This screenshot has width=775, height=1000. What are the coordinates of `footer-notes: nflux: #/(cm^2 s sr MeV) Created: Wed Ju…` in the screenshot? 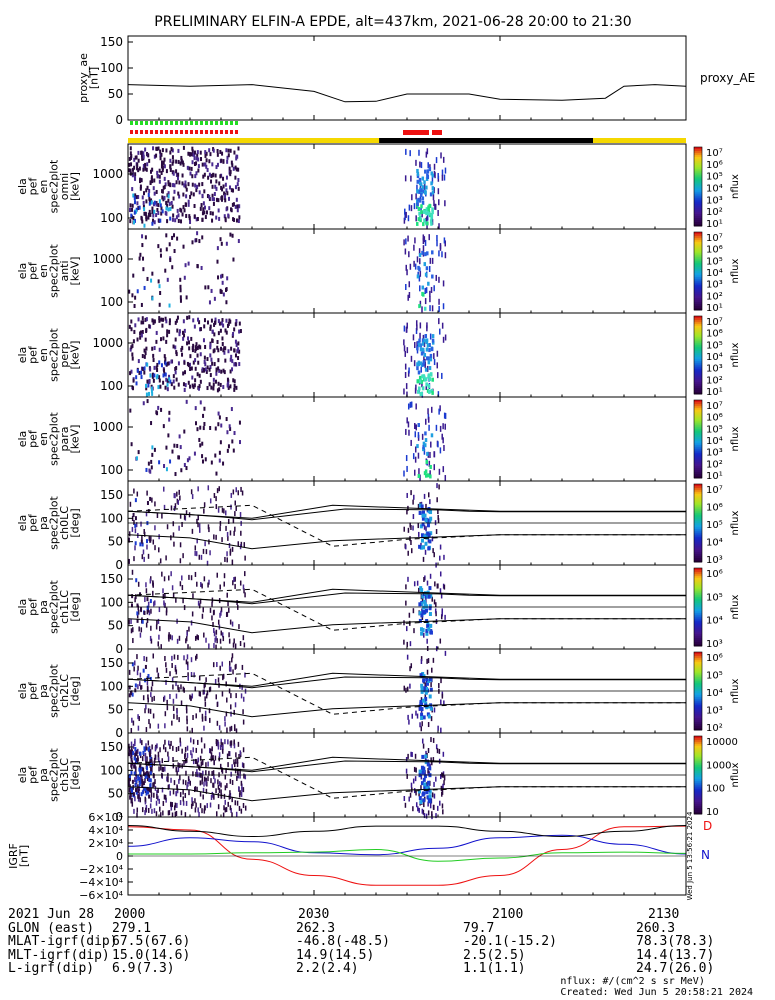 It's located at (656, 987).